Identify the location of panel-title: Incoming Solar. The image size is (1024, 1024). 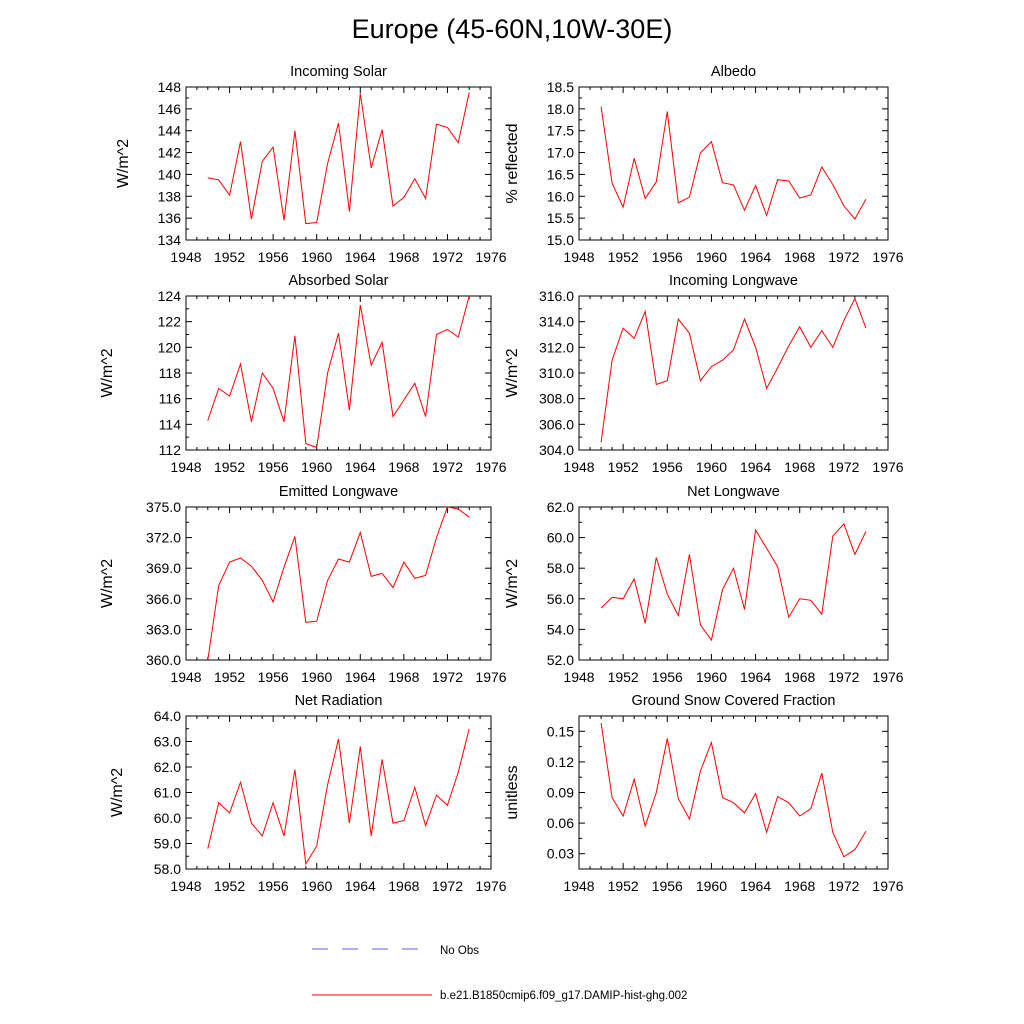
(338, 72).